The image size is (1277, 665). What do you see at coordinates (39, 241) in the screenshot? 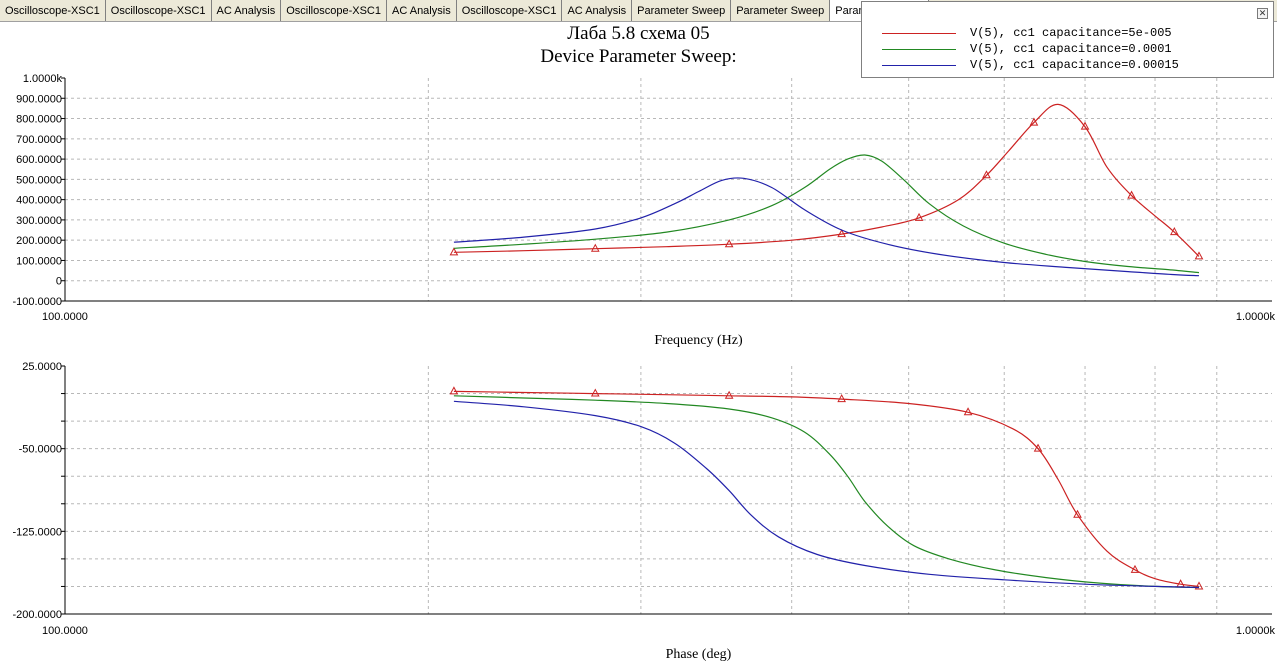
I see `y-tick-label: 200.0000` at bounding box center [39, 241].